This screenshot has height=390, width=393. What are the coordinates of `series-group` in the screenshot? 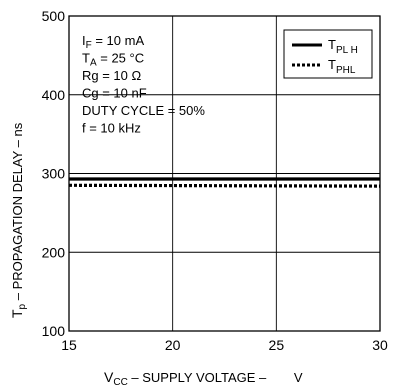 It's located at (224, 182).